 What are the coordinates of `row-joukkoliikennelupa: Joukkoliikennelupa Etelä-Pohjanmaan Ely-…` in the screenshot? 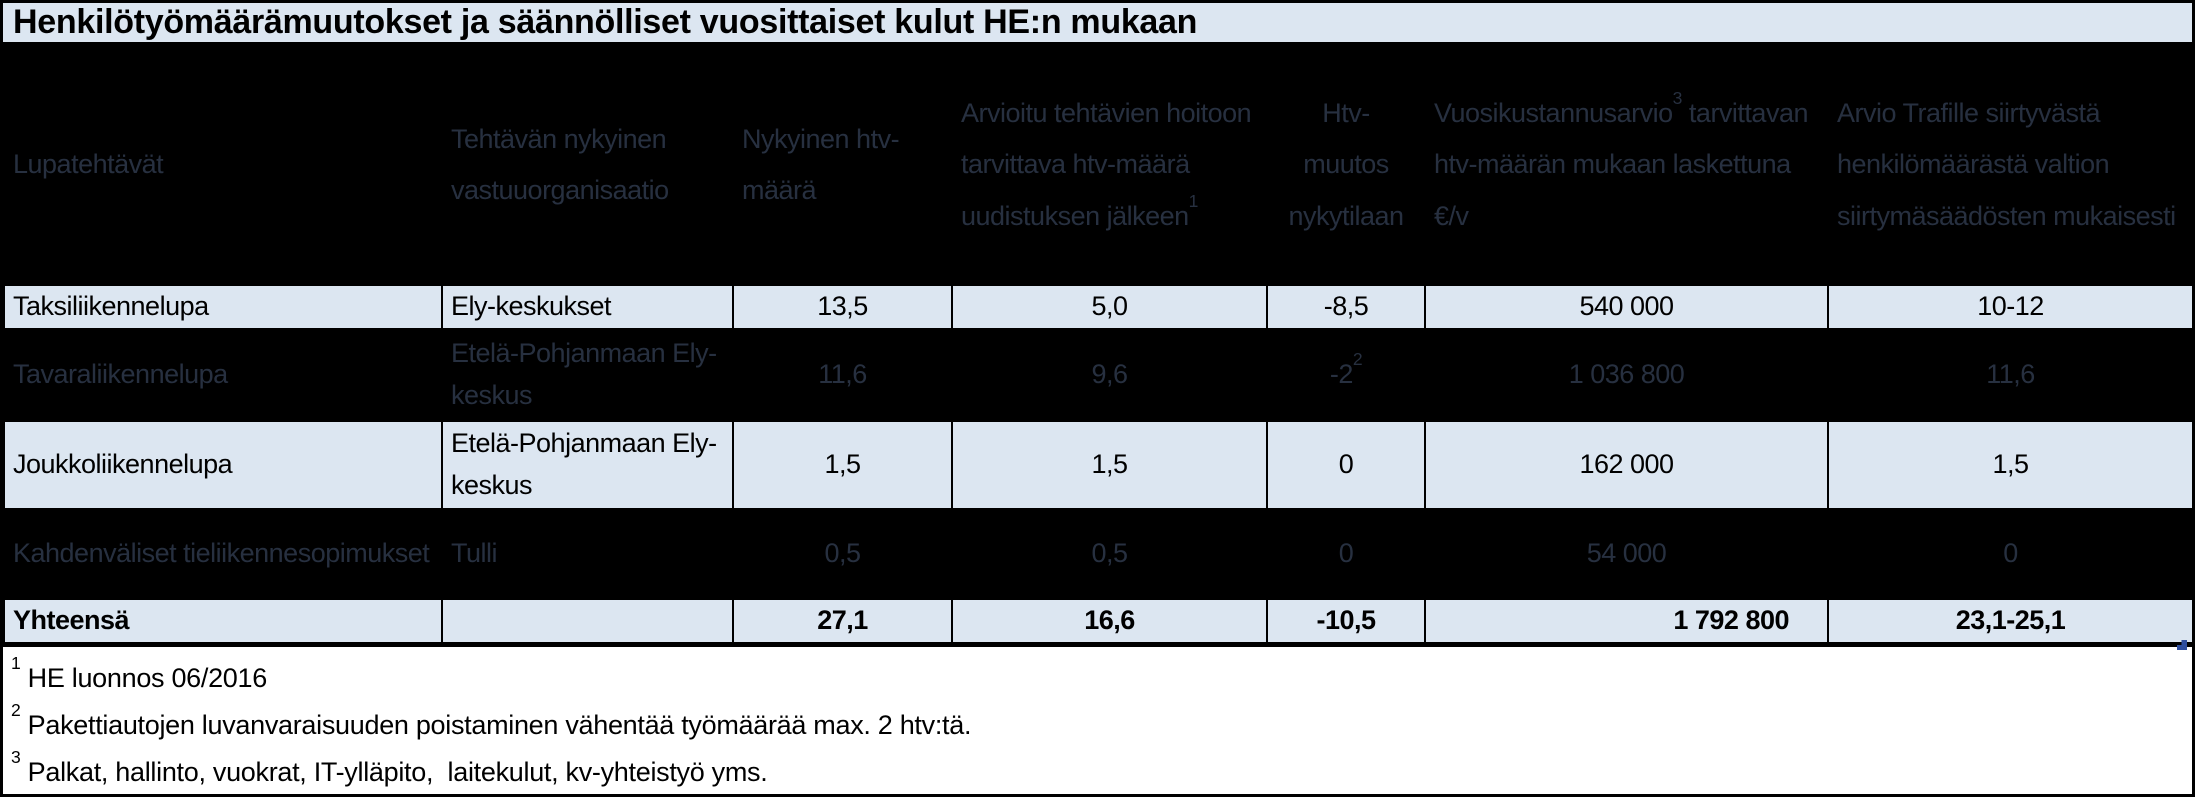 It's located at (1097, 464).